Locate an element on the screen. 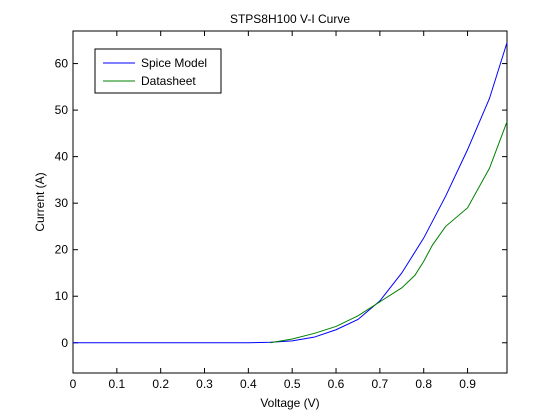 The width and height of the screenshot is (560, 420). x-axis-label: Voltage (V) is located at coordinates (289, 403).